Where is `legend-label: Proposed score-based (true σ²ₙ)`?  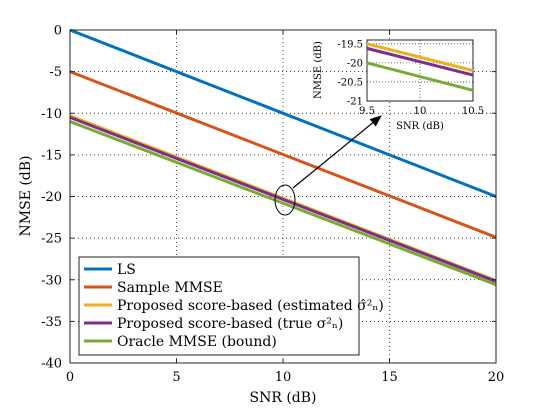 legend-label: Proposed score-based (true σ²ₙ) is located at coordinates (230, 324).